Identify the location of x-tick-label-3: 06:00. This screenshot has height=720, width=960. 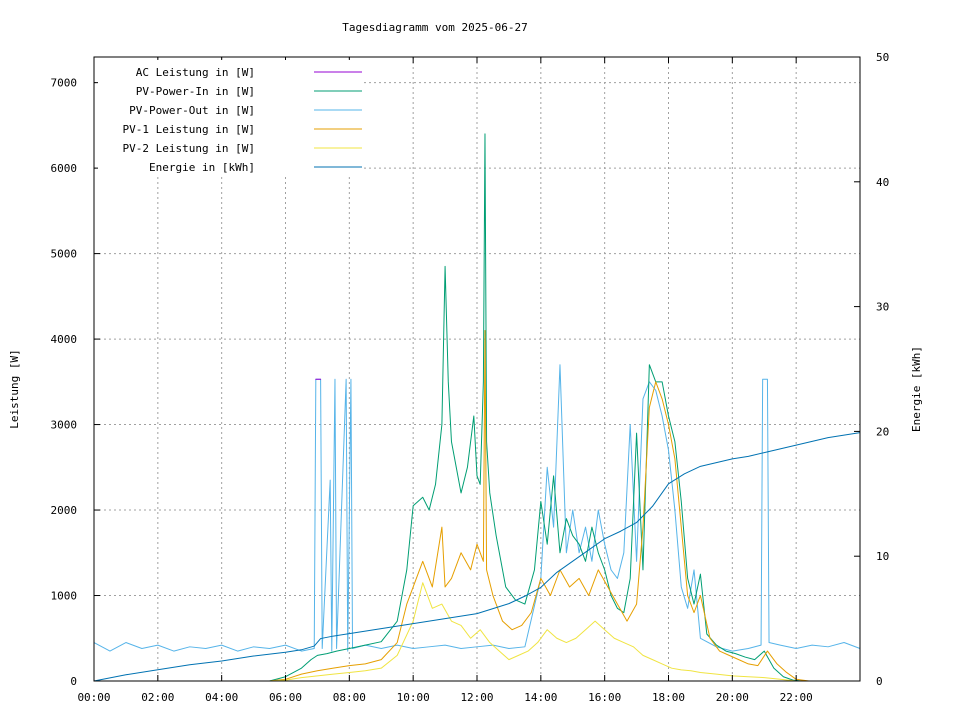
(285, 697).